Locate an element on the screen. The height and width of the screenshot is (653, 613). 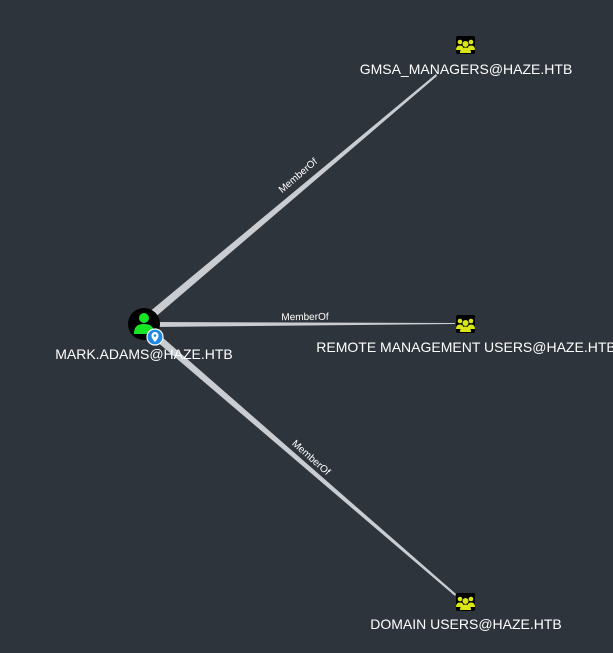
edge-line is located at coordinates (302, 324).